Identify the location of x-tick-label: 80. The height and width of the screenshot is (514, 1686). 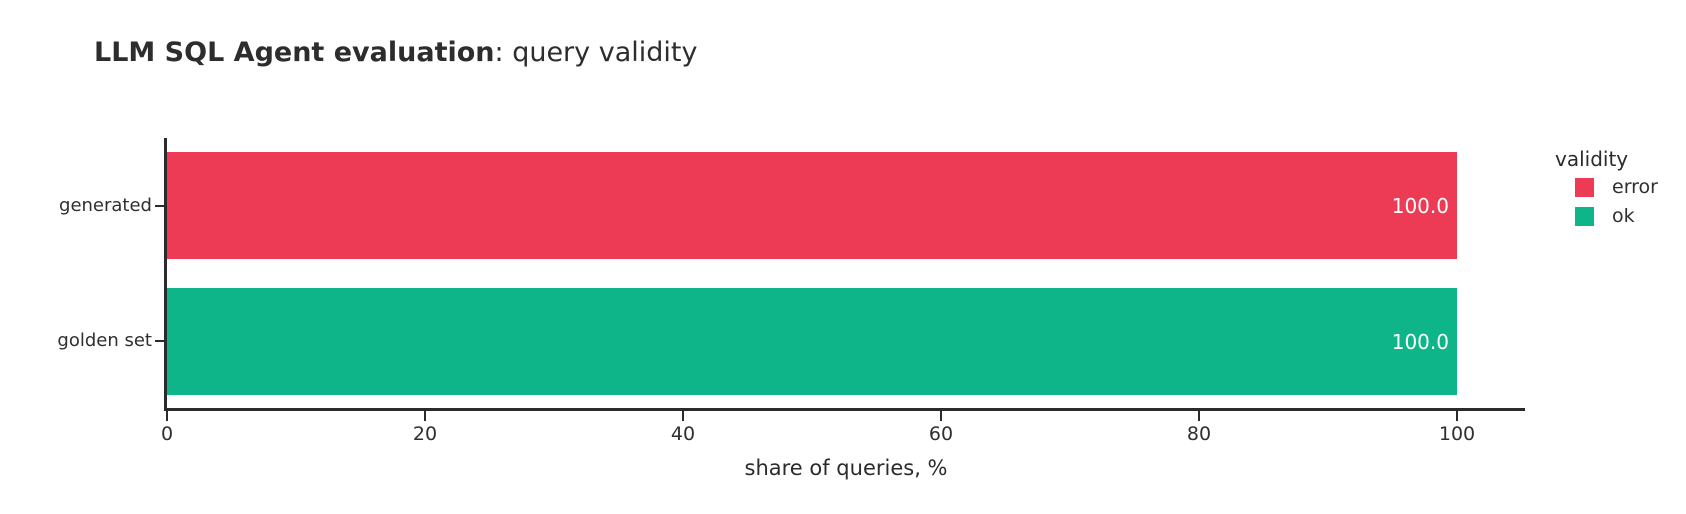
(1199, 434).